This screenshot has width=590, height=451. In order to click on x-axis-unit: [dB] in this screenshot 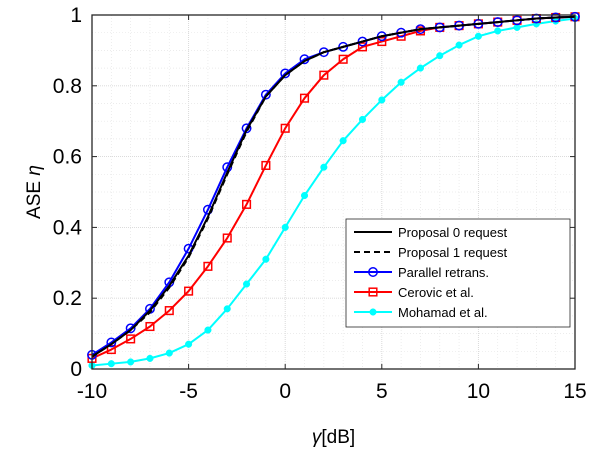, I will do `click(338, 437)`.